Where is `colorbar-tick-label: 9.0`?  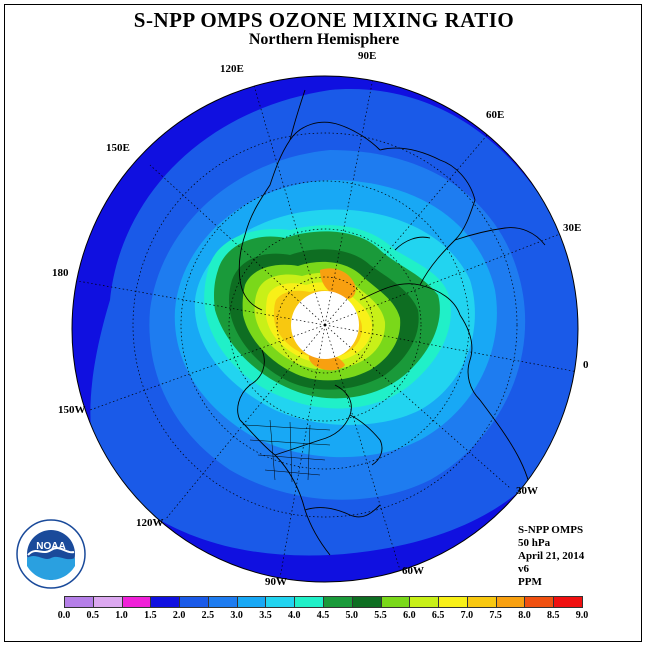 colorbar-tick-label: 9.0 is located at coordinates (582, 615).